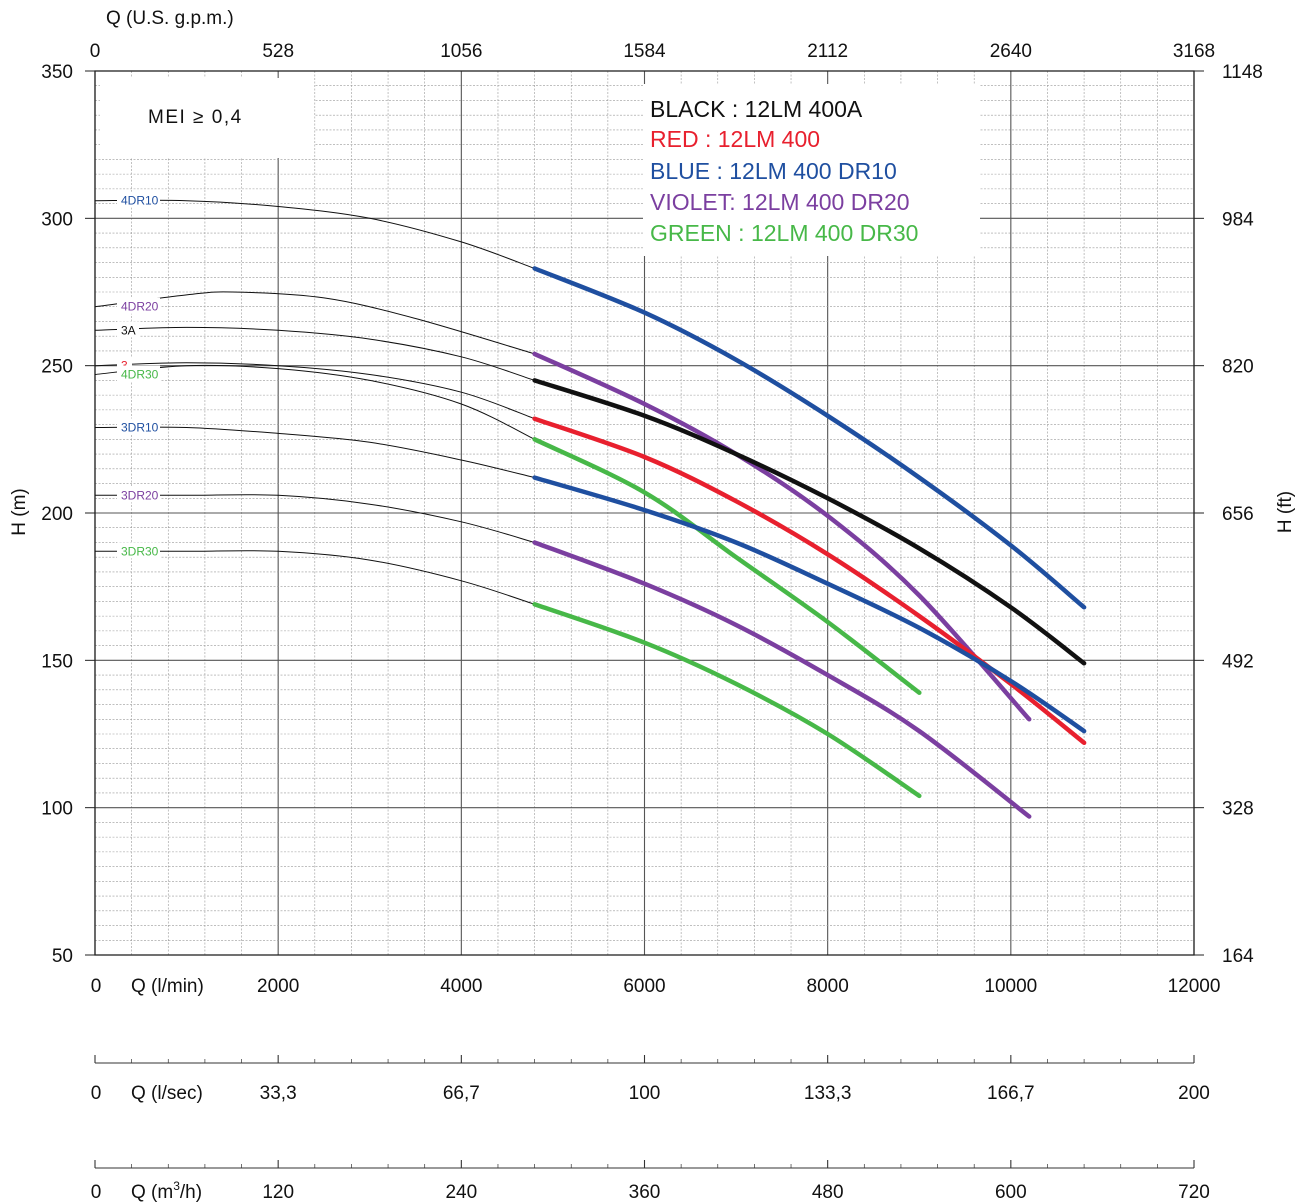 The image size is (1301, 1202). Describe the element at coordinates (96, 1093) in the screenshot. I see `lsec-axis-zero: 0` at that location.